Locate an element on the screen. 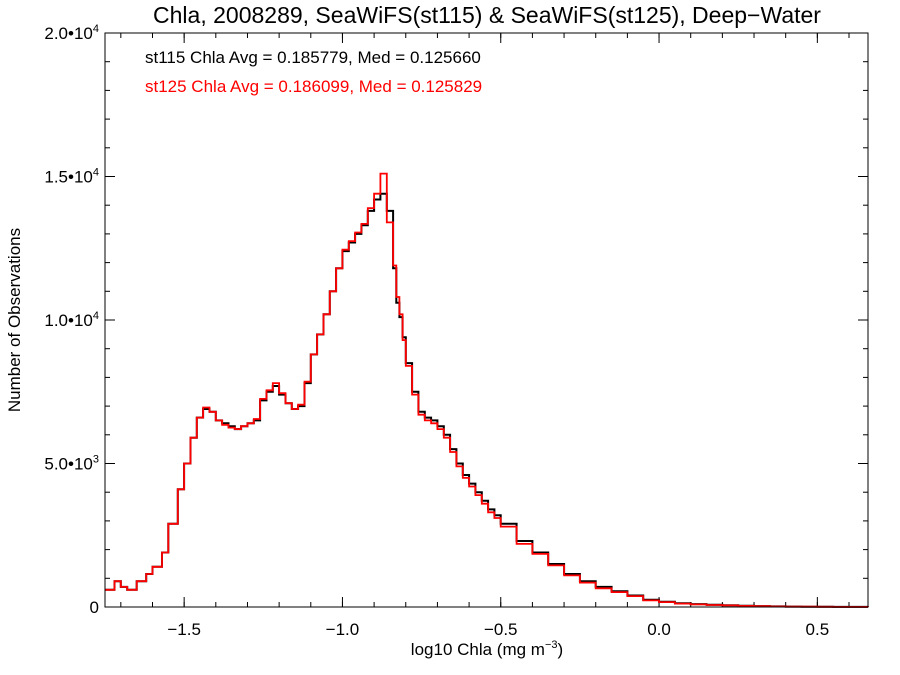  y-tick-labels: 0 5.0•103 1.0•104 1.5•104 2.0•104 is located at coordinates (71, 320).